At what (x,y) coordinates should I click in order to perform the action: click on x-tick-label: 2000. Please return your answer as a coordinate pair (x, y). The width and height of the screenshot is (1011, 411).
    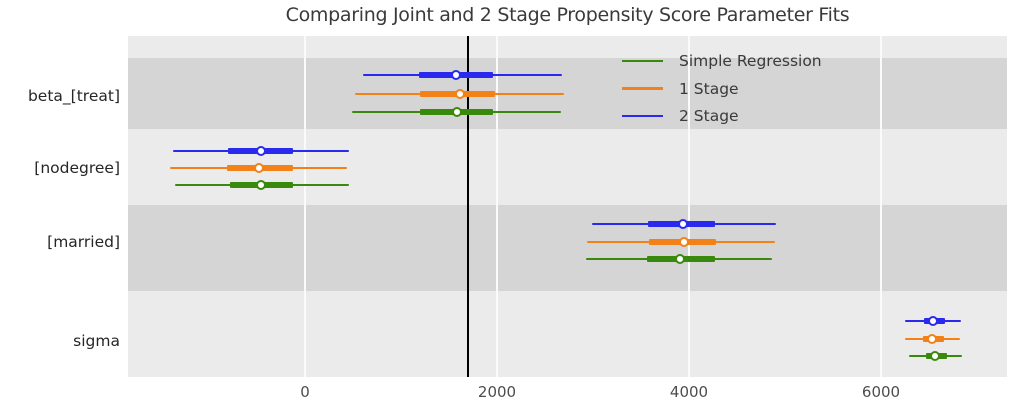
    Looking at the image, I should click on (497, 392).